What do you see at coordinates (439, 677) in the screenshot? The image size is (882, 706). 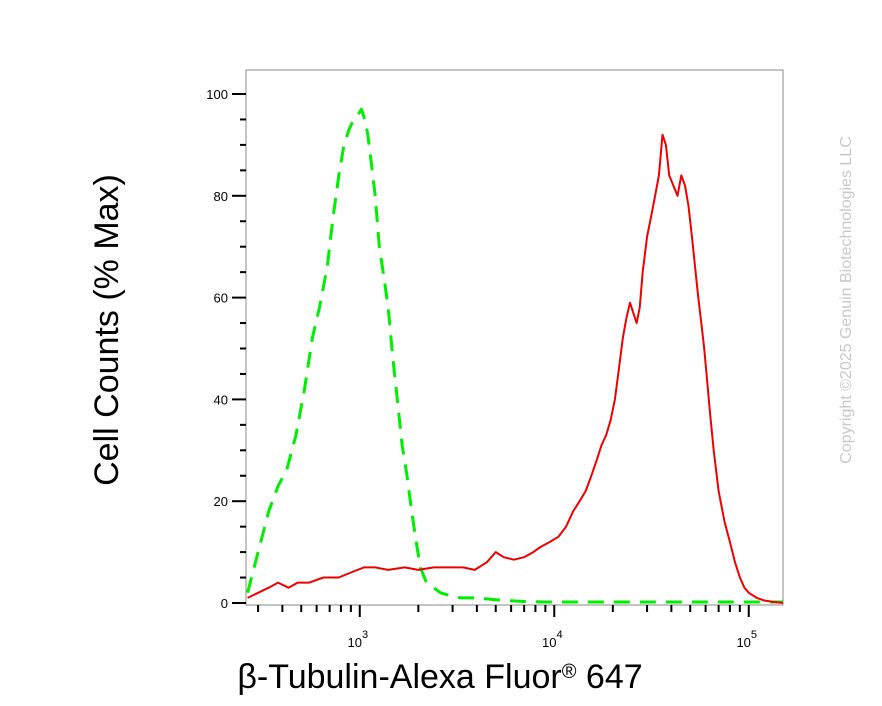 I see `x-axis-title: β-Tubulin-Alexa Fluor® 647` at bounding box center [439, 677].